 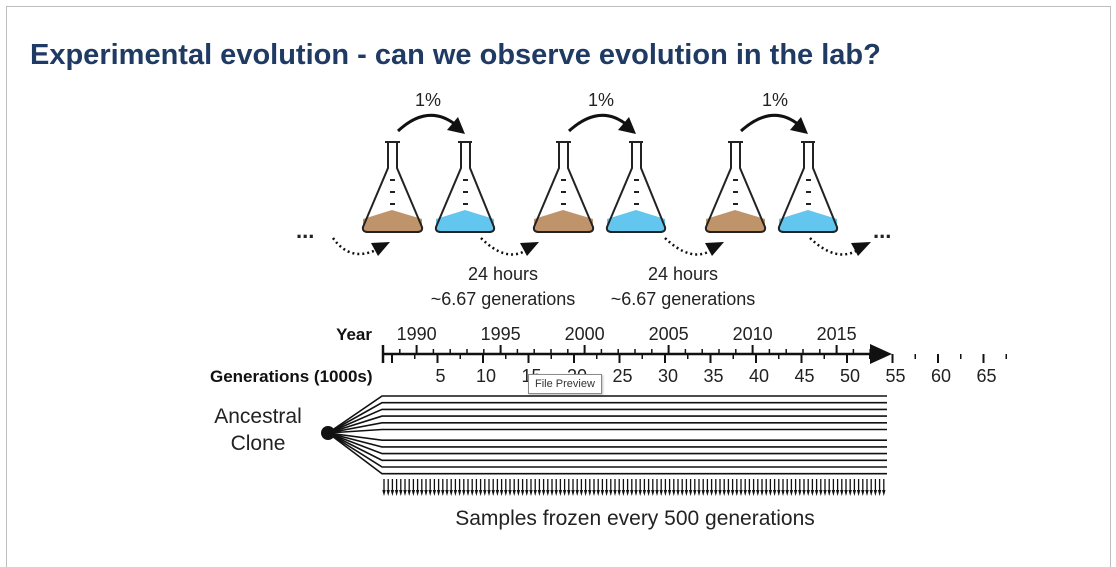 I want to click on cycle-generations-label-1: ~6.67 generations, so click(x=503, y=299).